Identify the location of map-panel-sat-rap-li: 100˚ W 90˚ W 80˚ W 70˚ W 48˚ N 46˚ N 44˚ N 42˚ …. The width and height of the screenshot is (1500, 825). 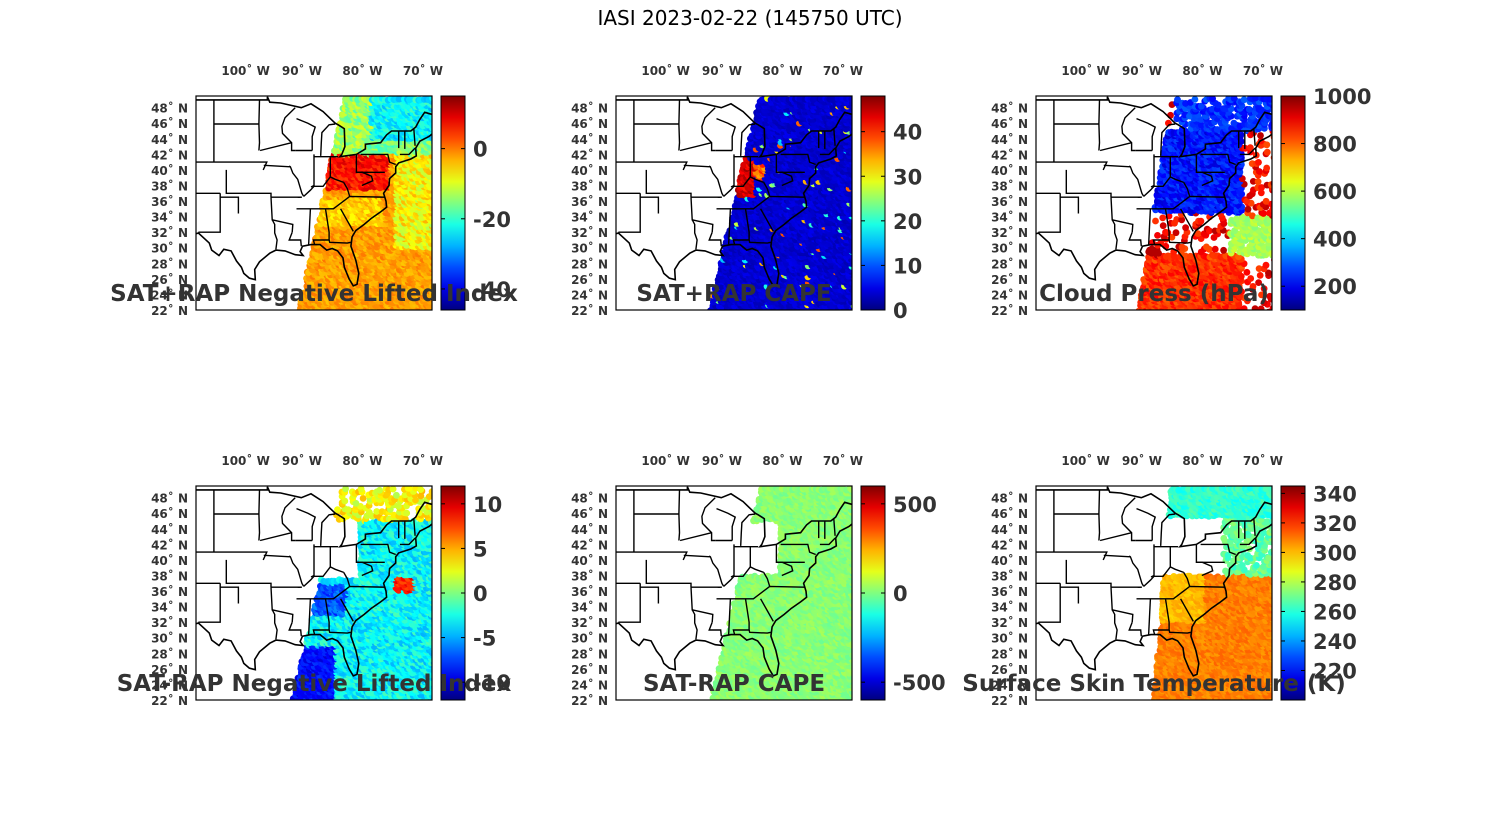
(330, 195).